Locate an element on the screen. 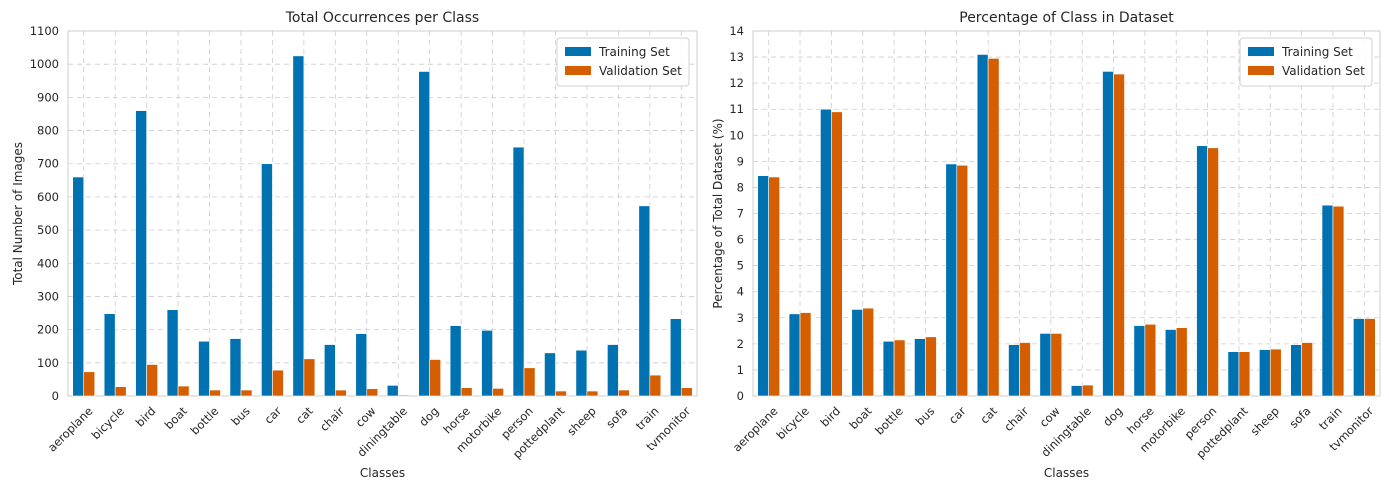  bar-training-cow is located at coordinates (1045, 365).